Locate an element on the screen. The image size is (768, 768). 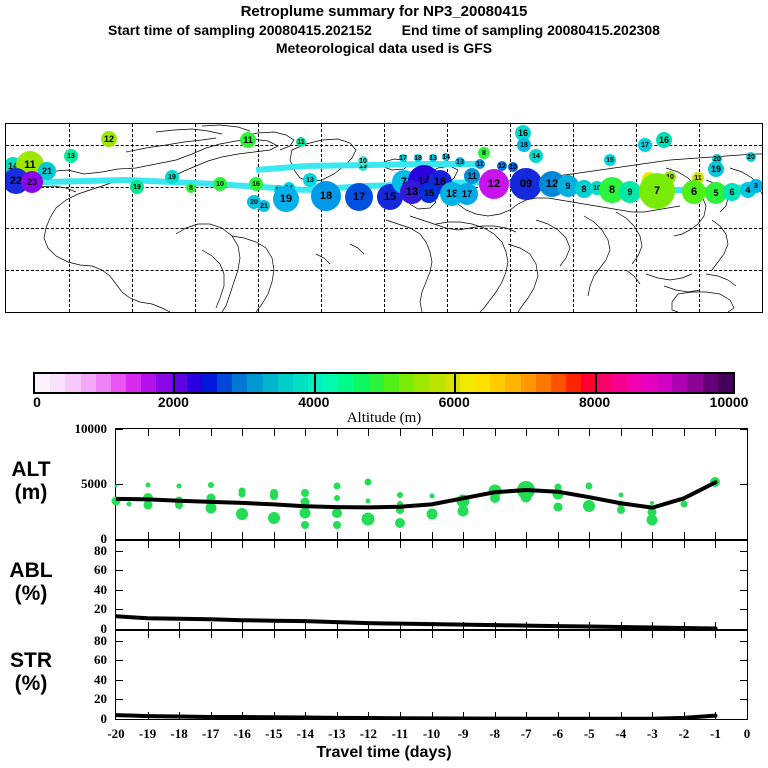
map-bubble-label: 14 is located at coordinates (424, 180).